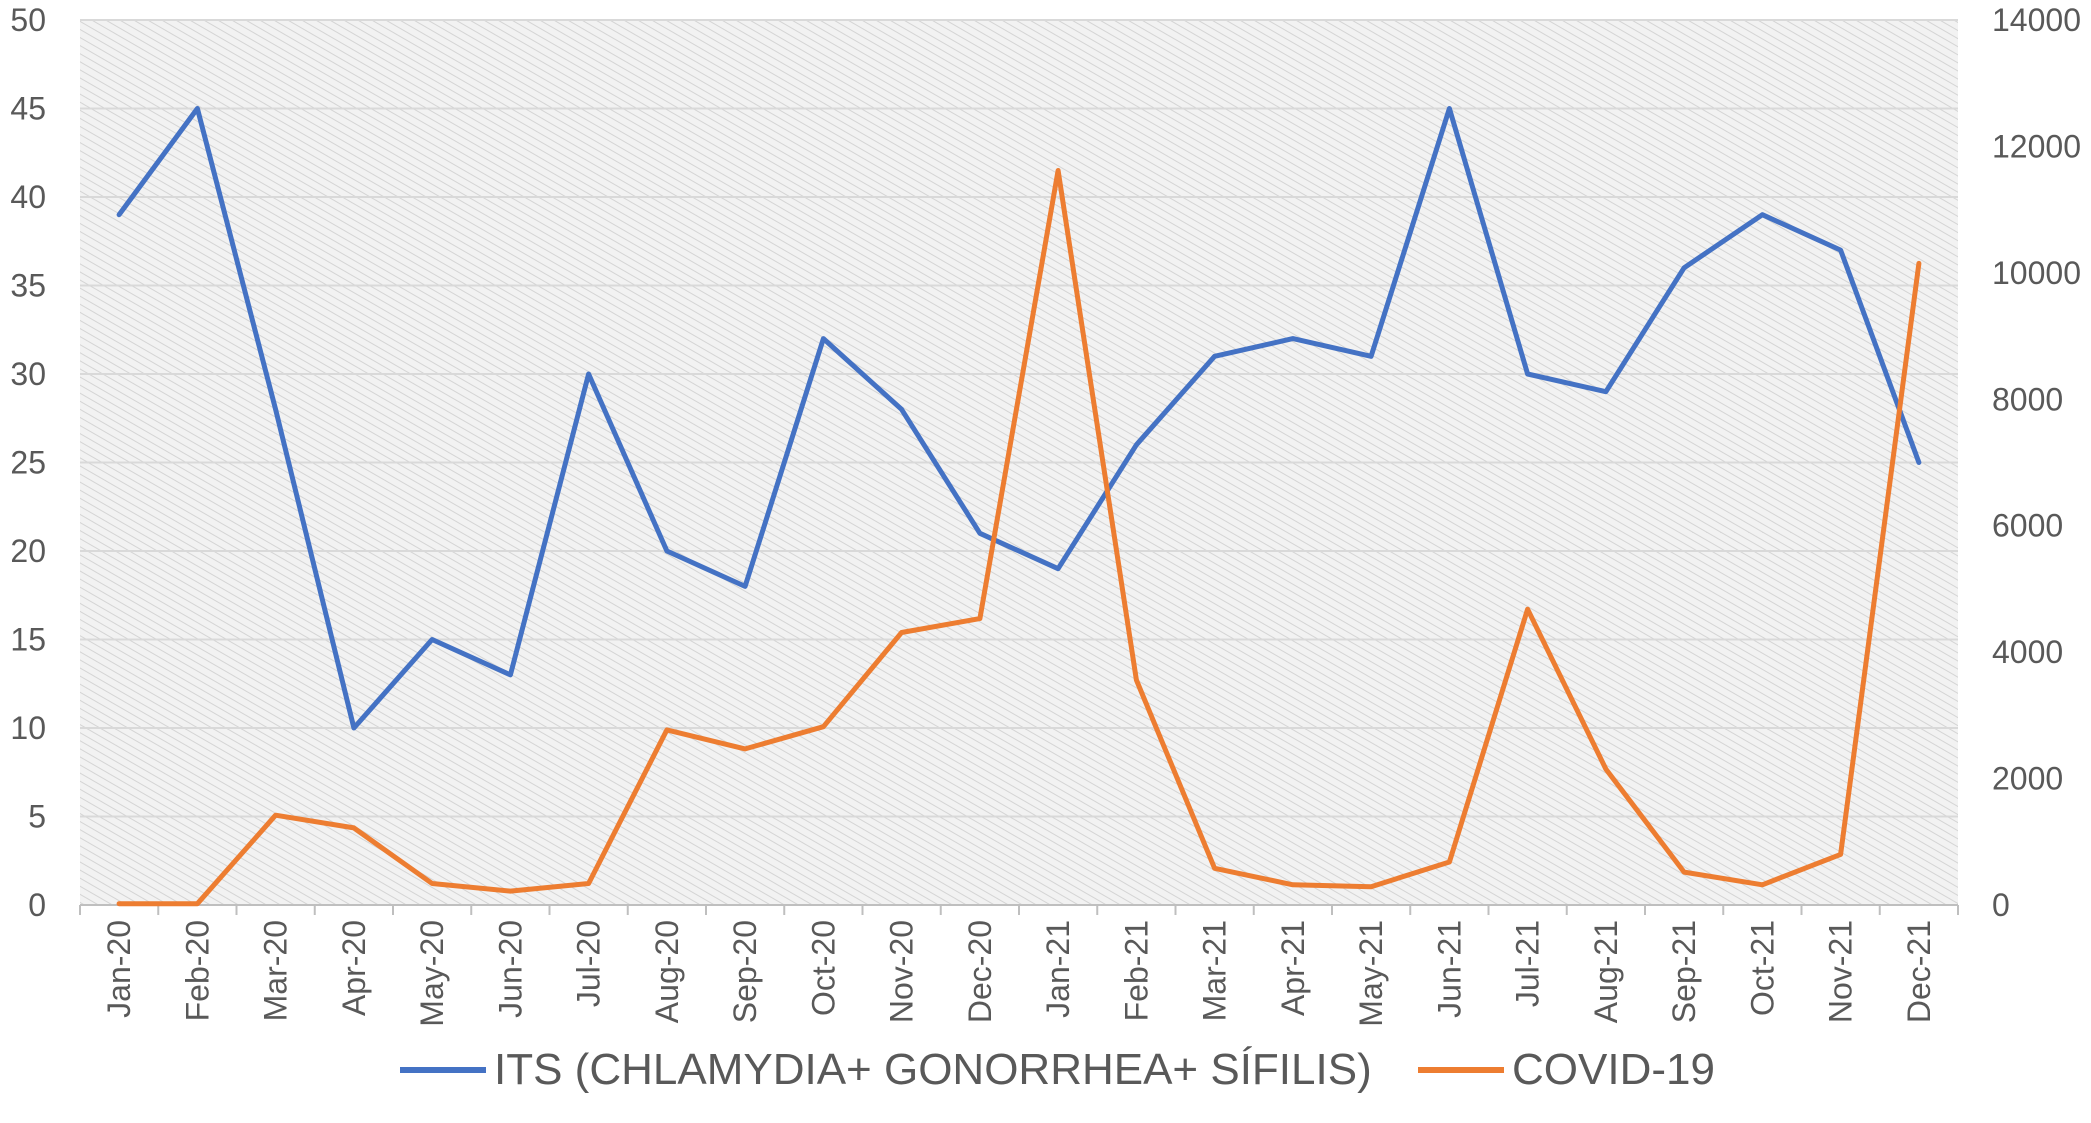 Image resolution: width=2091 pixels, height=1123 pixels. I want to click on y-left-tick-label: 5, so click(37, 817).